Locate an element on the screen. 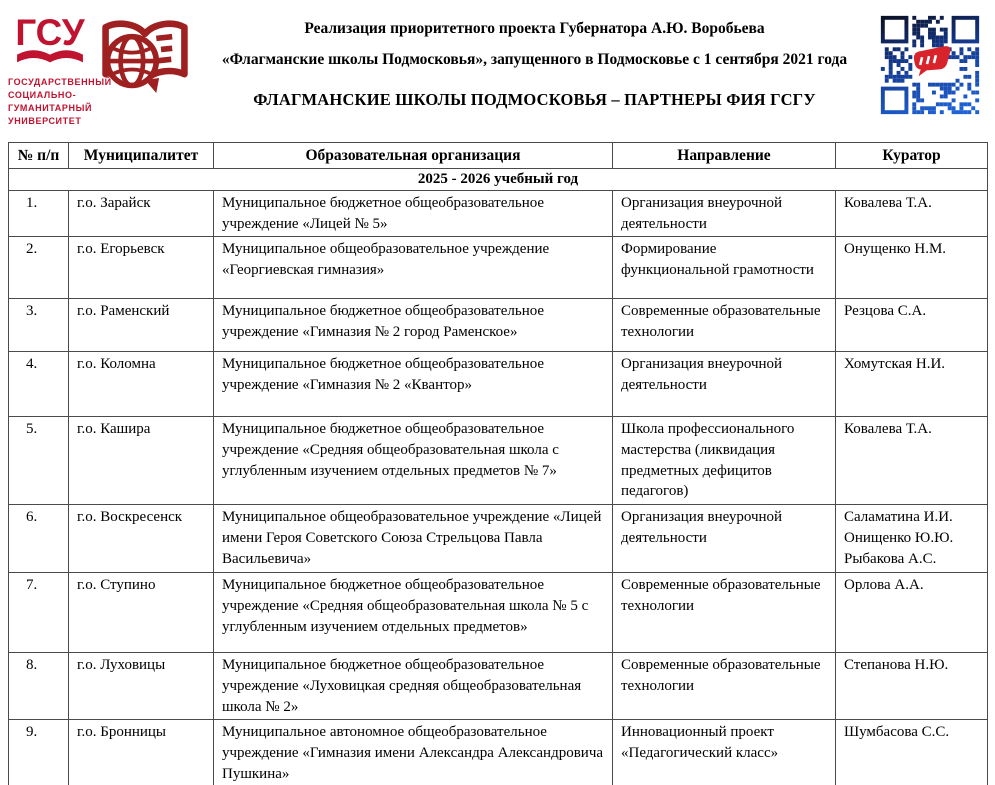  municipality-cell: г.о. Луховицы is located at coordinates (141, 686).